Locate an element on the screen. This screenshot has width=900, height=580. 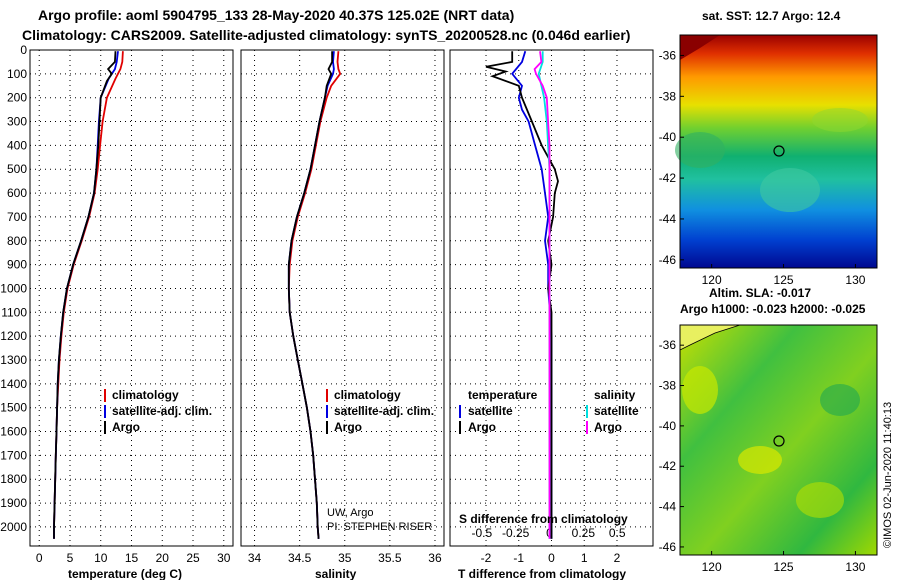
x-tick-label: 34.5 is located at coordinates (300, 558).